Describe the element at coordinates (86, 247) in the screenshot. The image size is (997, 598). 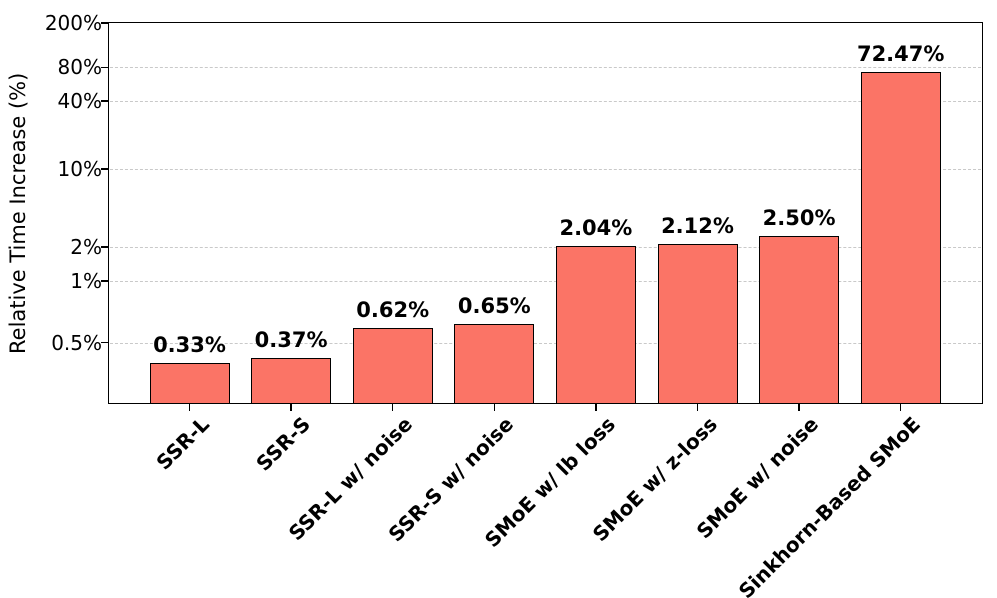
I see `y-tick-label: 2%` at that location.